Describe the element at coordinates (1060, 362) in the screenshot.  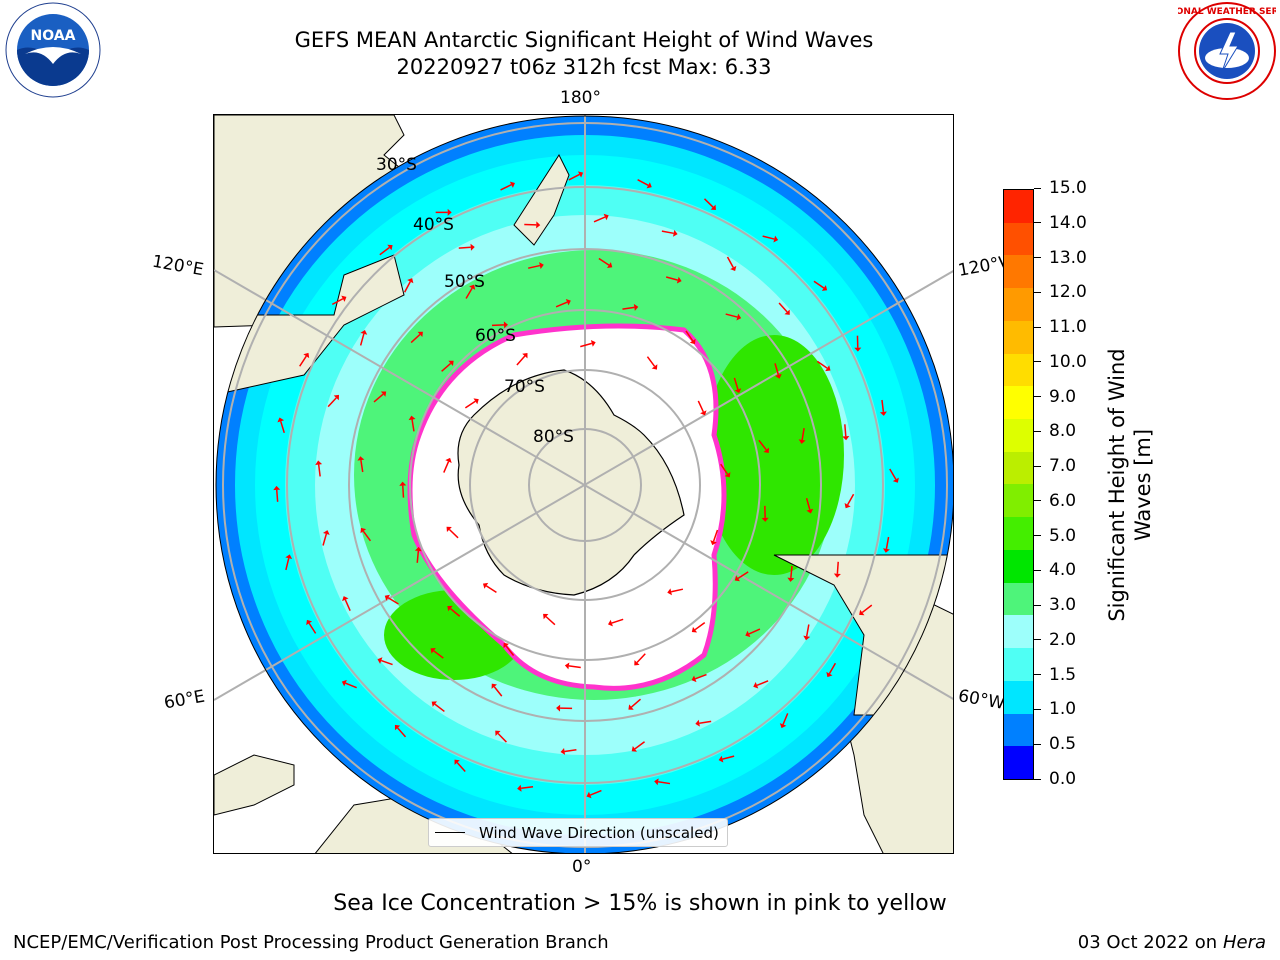
I see `colorbar-tick-label: 10.0` at that location.